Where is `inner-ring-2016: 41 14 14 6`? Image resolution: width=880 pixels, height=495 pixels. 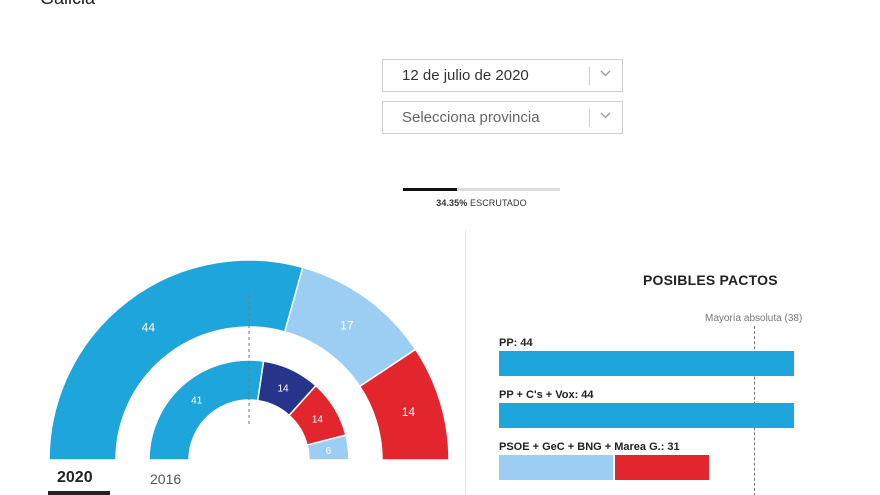
inner-ring-2016: 41 14 14 6 is located at coordinates (249, 410).